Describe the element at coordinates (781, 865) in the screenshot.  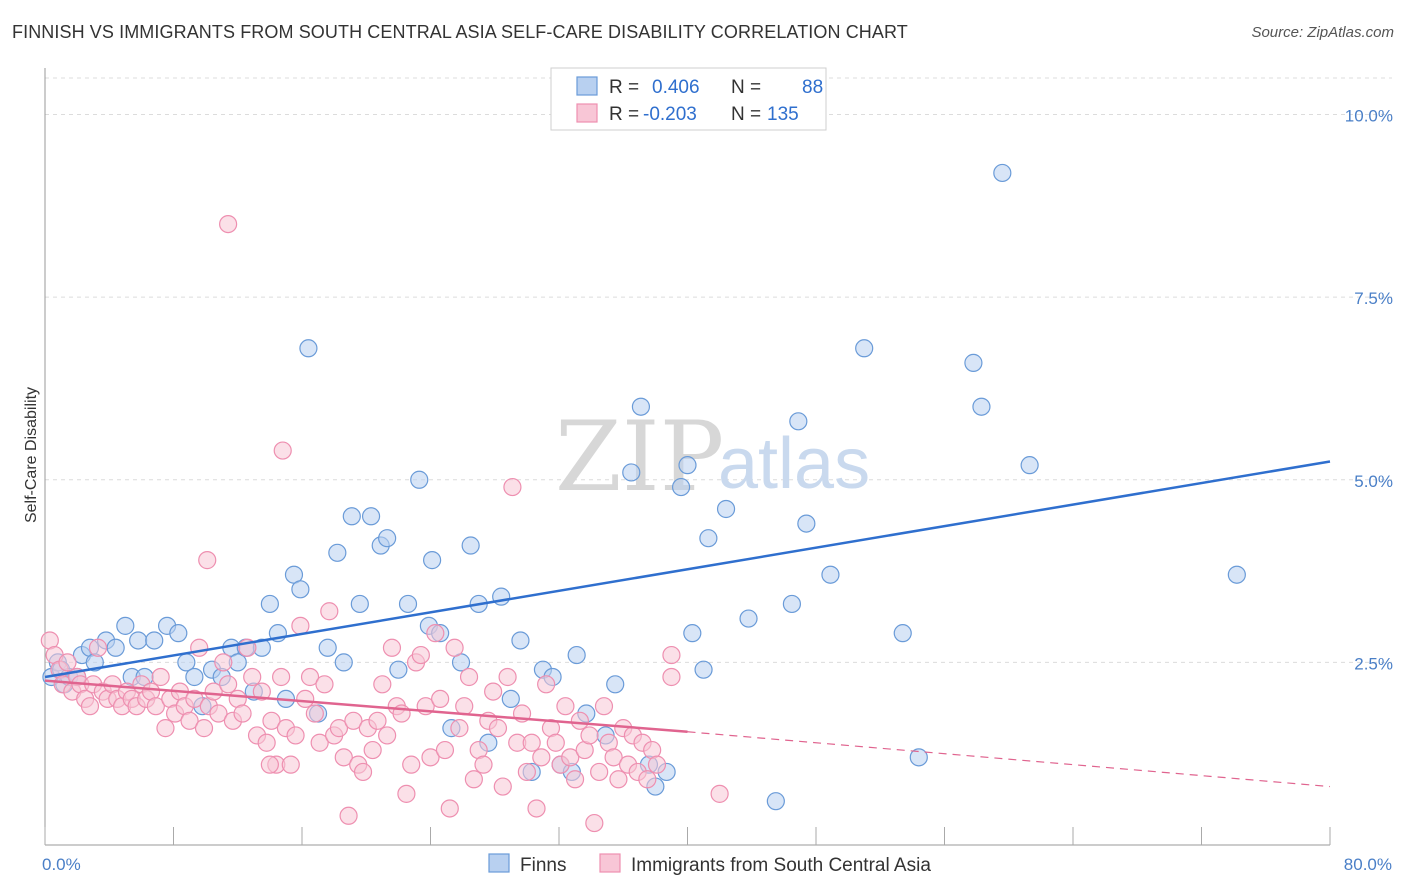
I see `bottom-legend-label-immigrants: Immigrants from South Central Asia` at that location.